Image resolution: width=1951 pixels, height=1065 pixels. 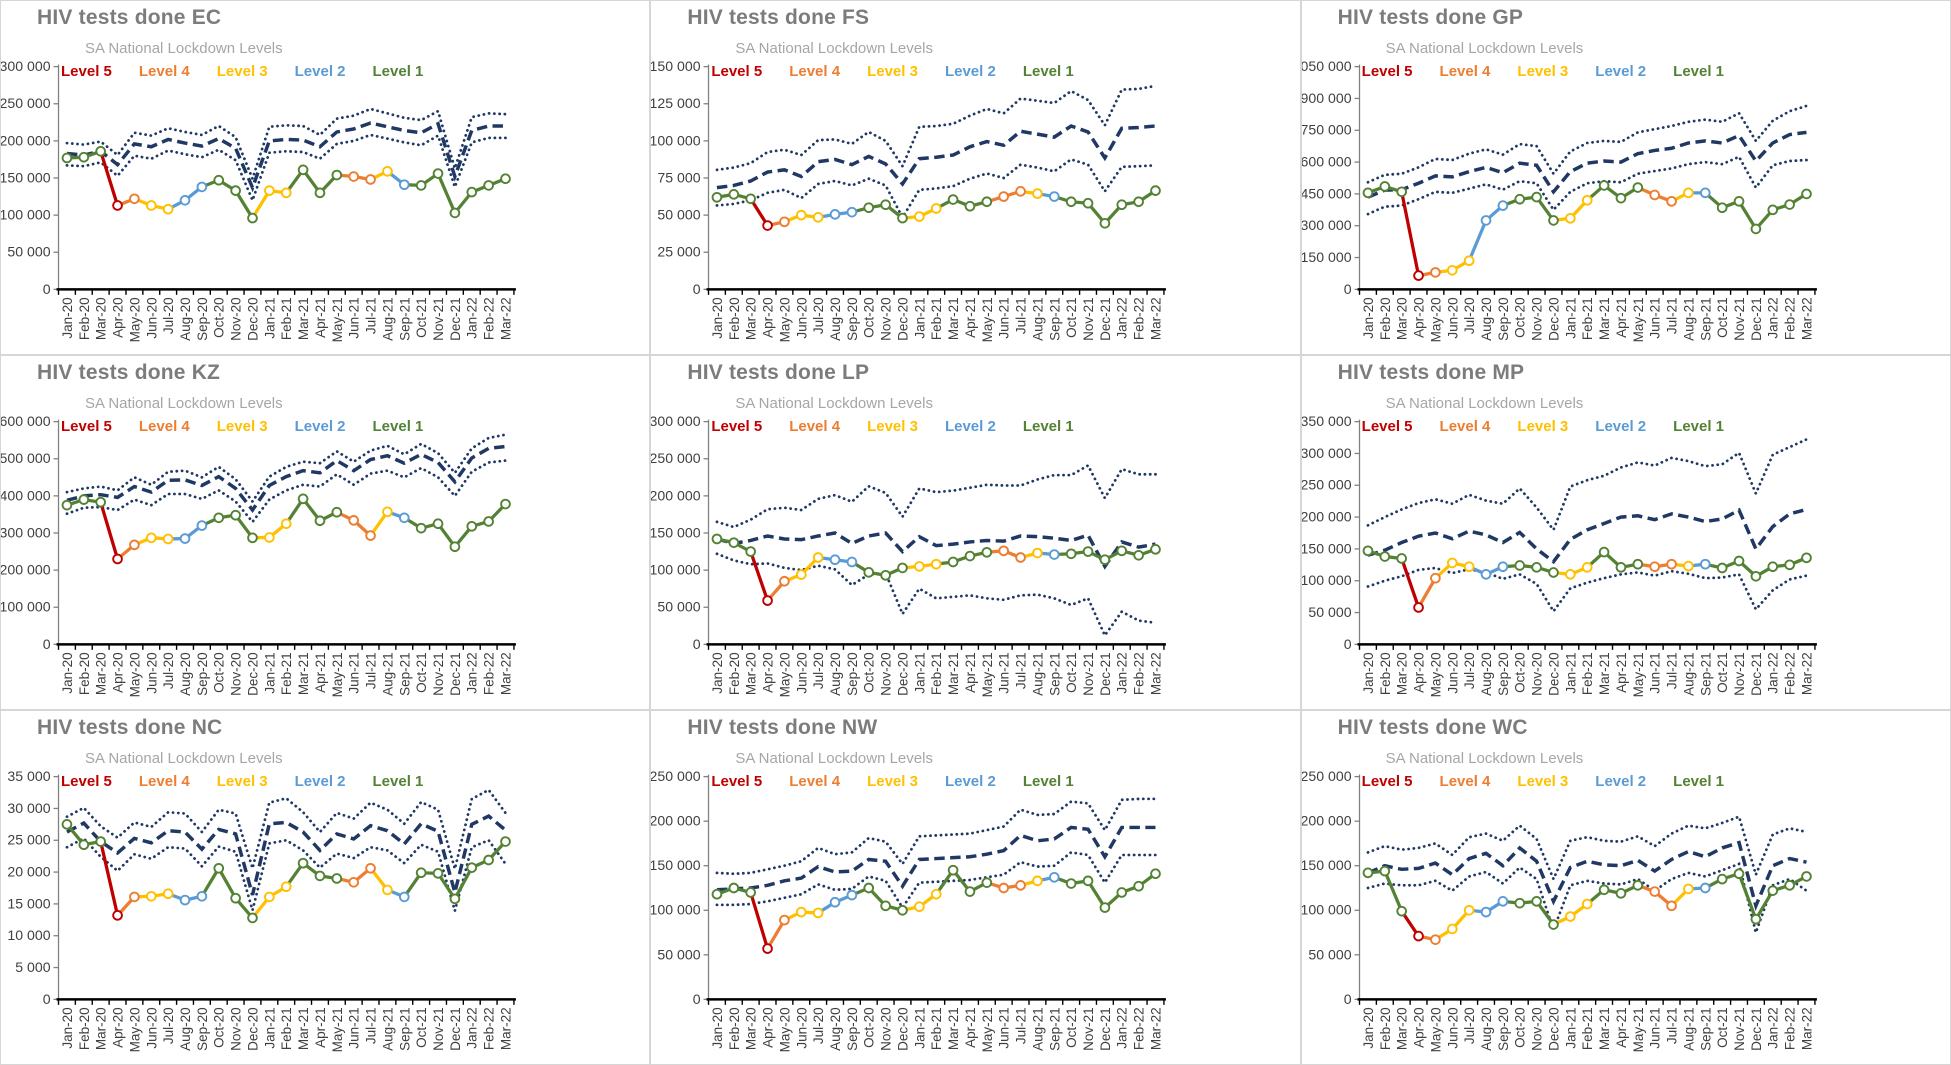 I want to click on svg-text: 250 000, so click(x=676, y=776).